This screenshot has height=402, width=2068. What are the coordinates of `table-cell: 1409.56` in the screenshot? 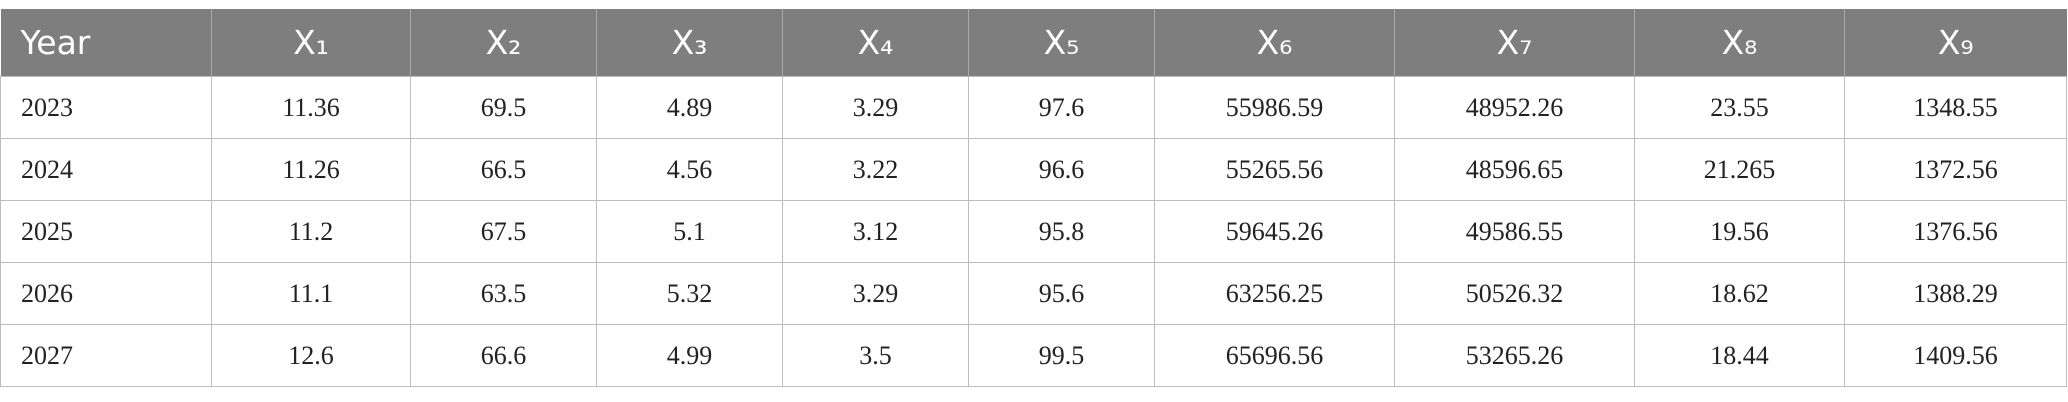 It's located at (1955, 355).